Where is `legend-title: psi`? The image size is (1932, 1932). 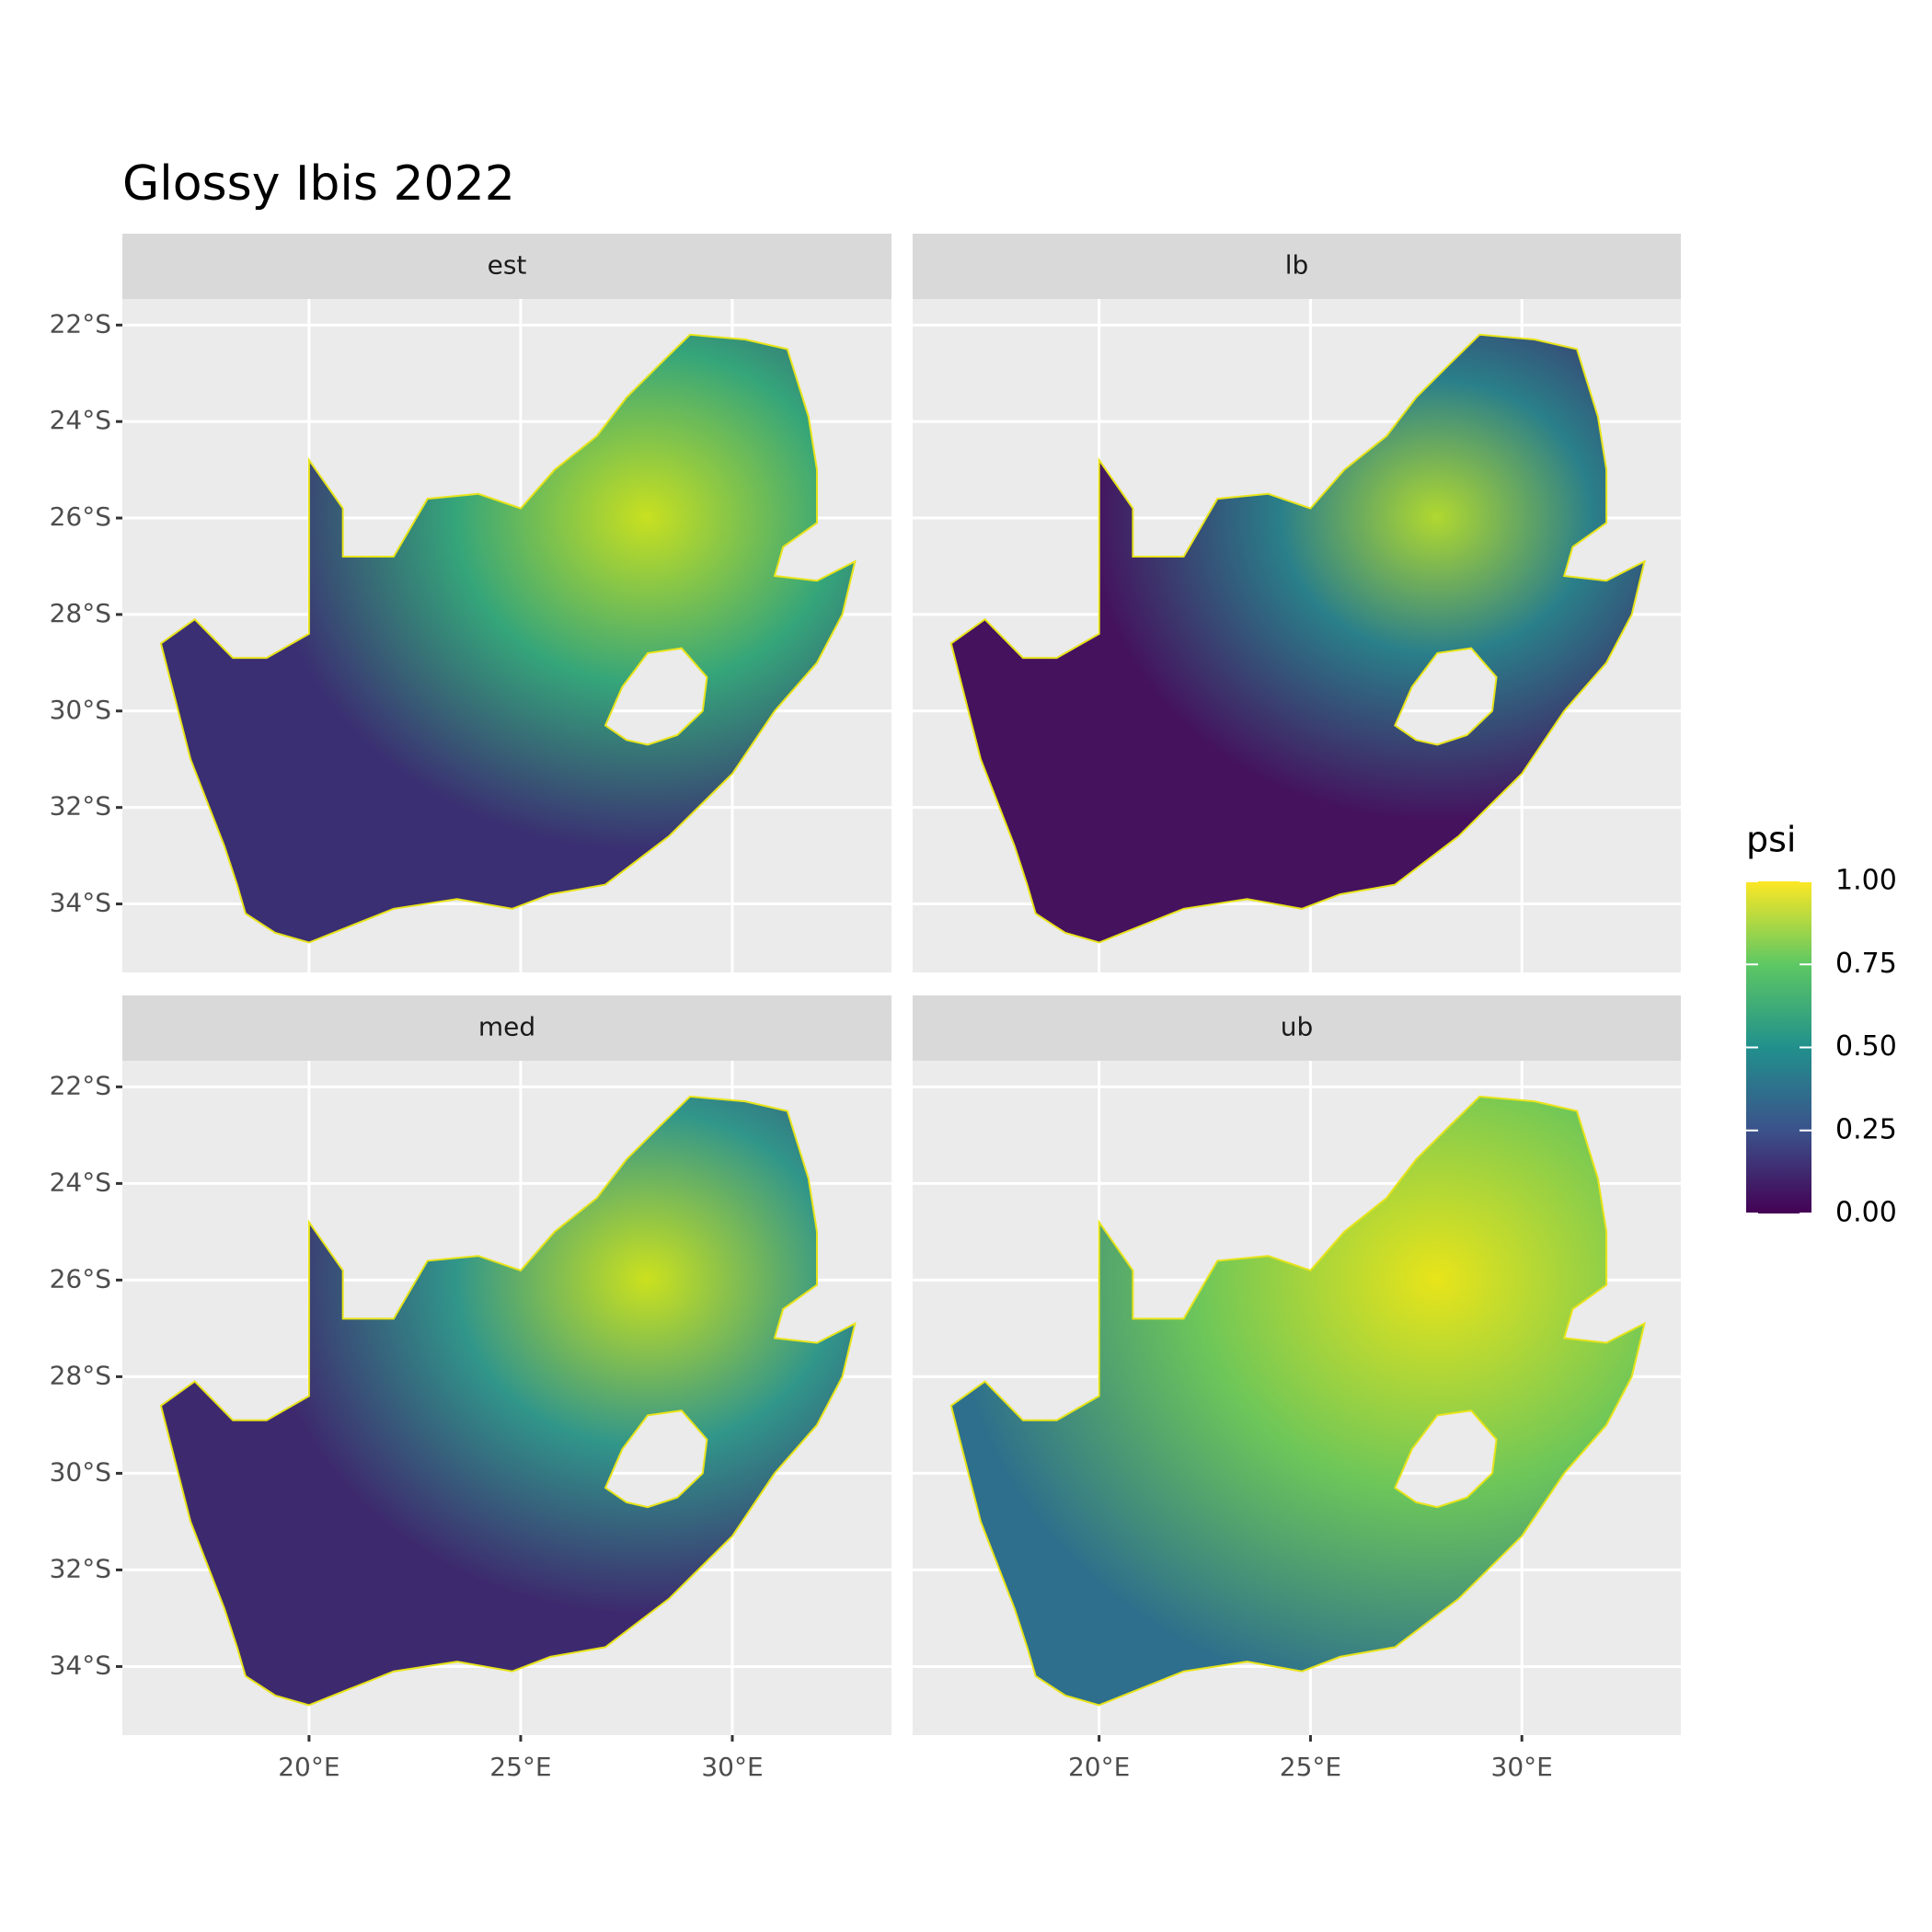
legend-title: psi is located at coordinates (1771, 840).